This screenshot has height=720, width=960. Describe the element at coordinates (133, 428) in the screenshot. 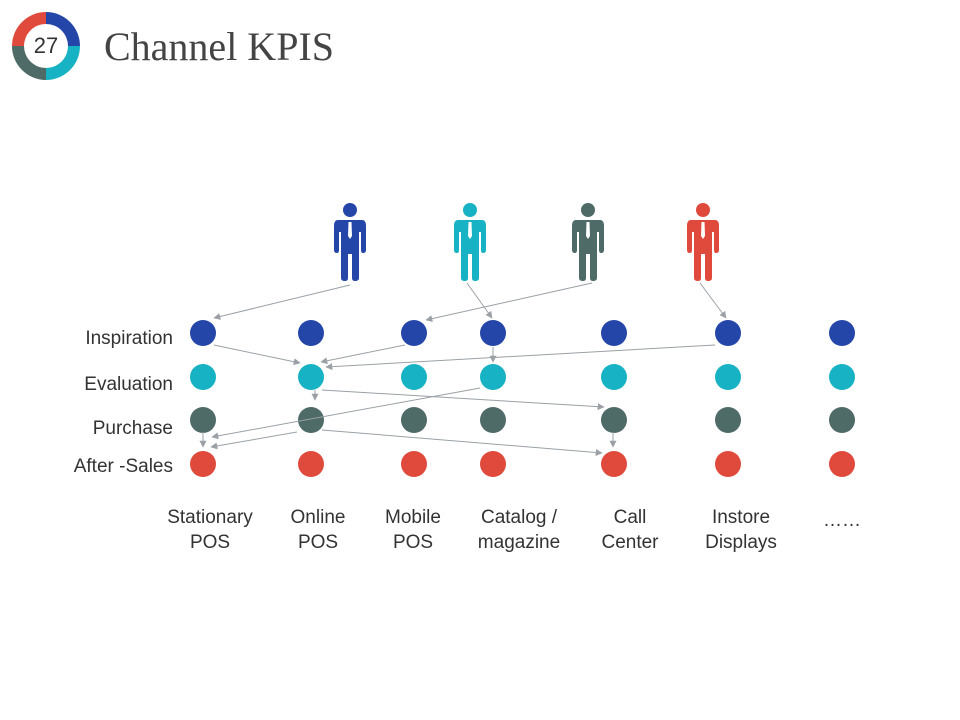

I see `stage-label: Purchase` at that location.